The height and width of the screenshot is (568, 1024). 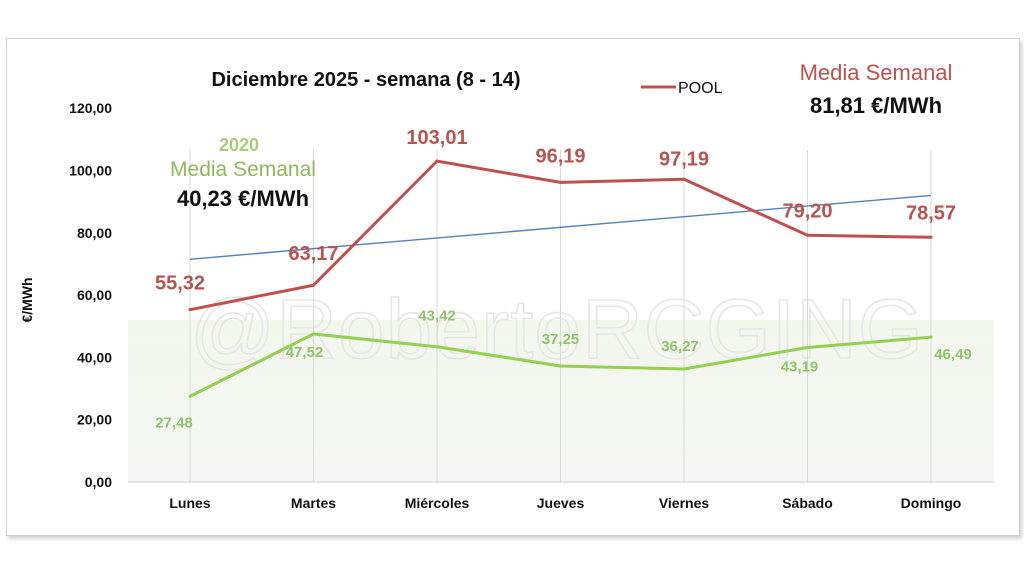 I want to click on x-tick-label: Martes, so click(x=313, y=503).